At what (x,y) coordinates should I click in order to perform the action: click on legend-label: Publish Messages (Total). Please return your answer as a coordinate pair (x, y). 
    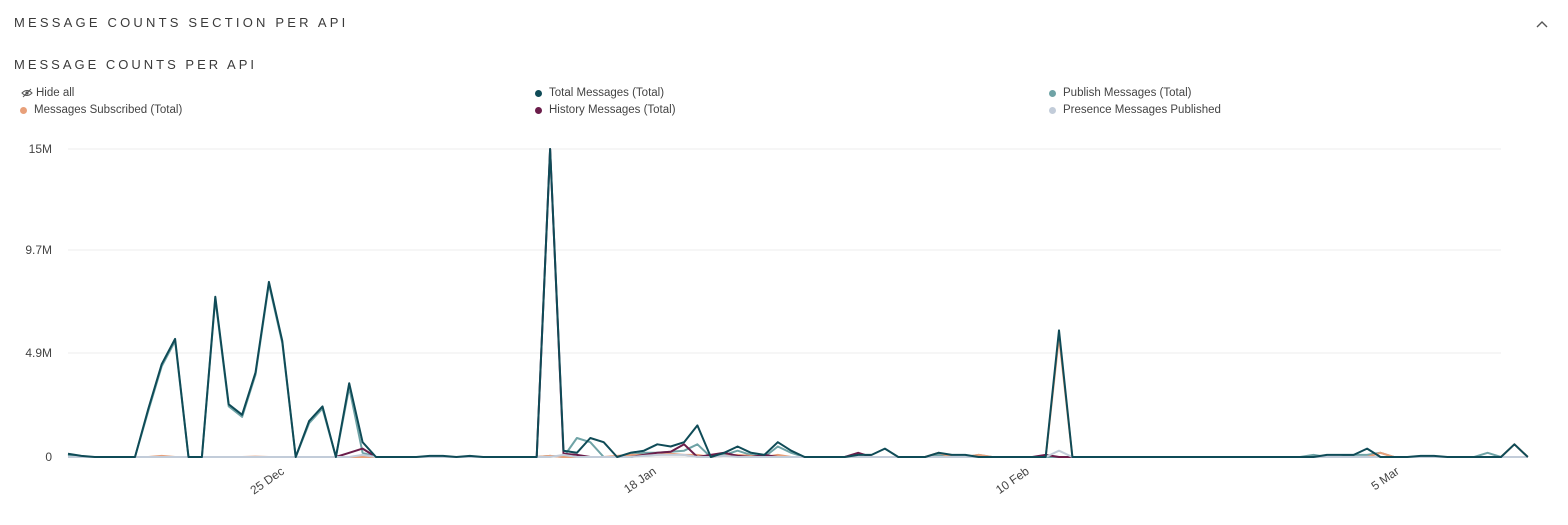
    Looking at the image, I should click on (1127, 93).